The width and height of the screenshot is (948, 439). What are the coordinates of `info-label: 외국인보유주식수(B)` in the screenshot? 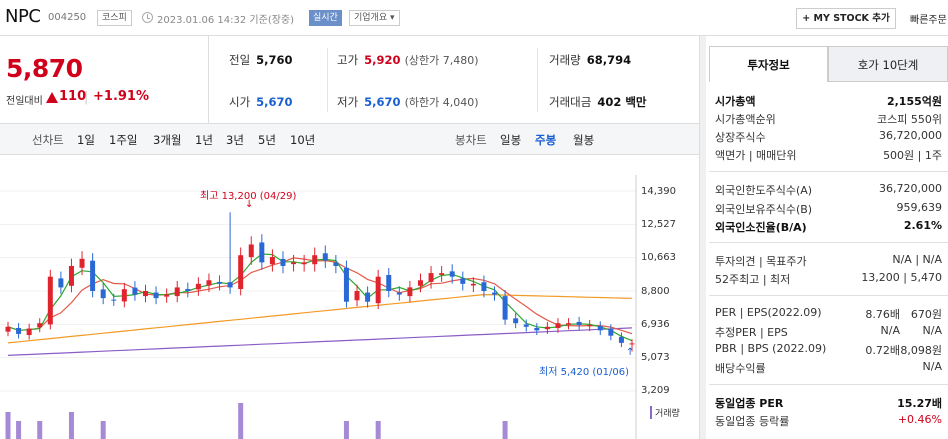 It's located at (764, 209).